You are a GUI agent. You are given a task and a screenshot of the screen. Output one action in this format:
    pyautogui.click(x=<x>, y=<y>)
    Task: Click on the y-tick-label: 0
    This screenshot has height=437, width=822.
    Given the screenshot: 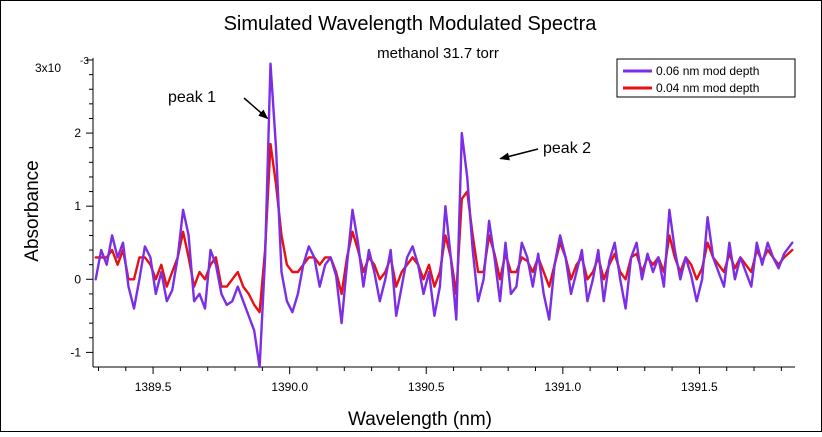 What is the action you would take?
    pyautogui.click(x=77, y=279)
    